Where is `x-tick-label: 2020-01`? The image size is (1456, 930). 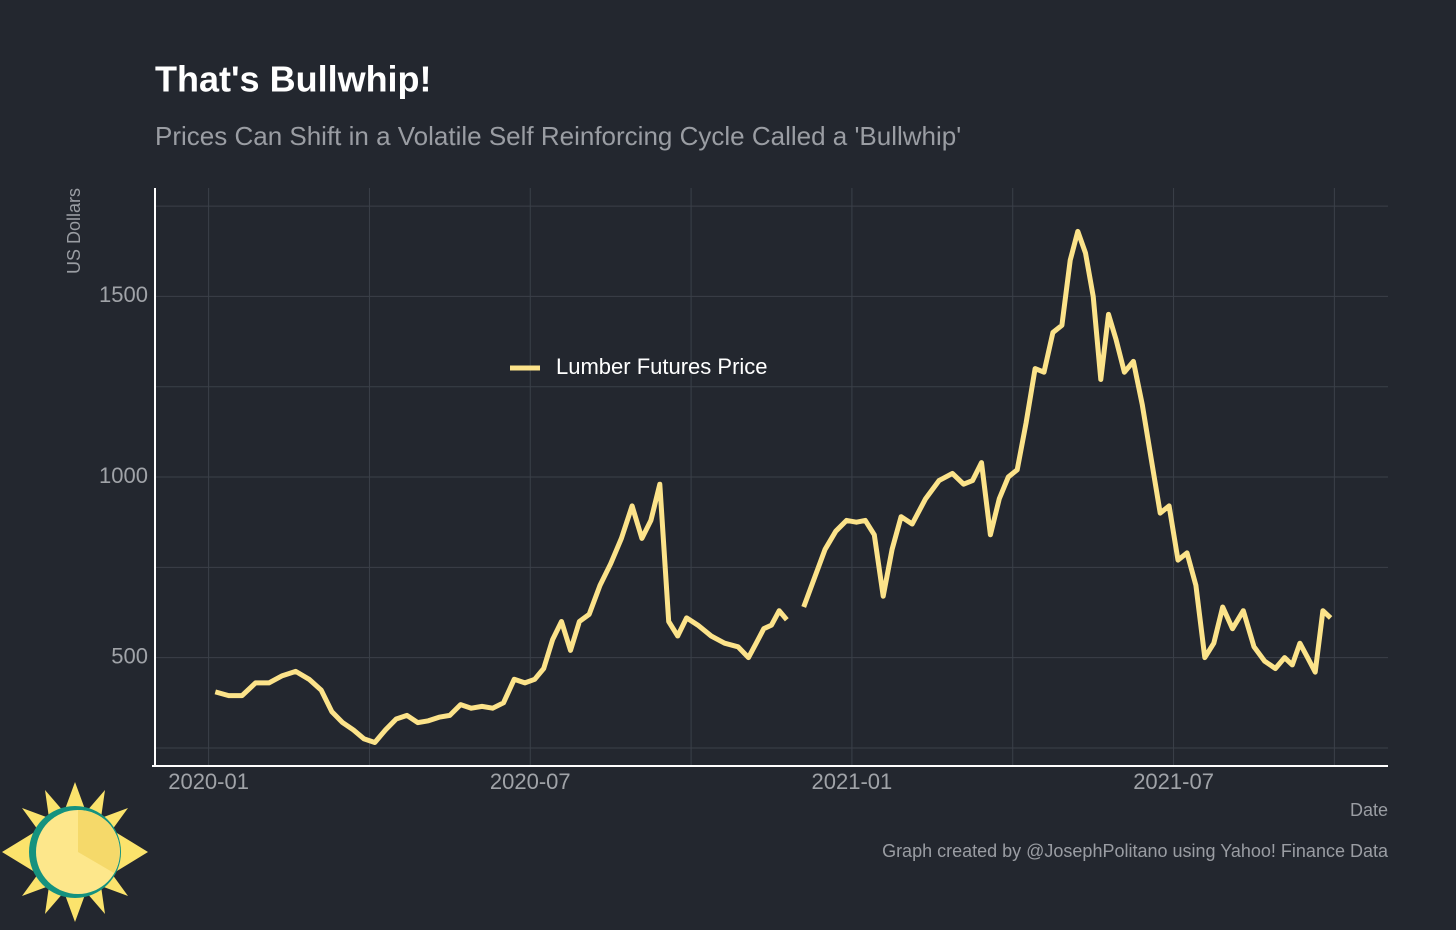
x-tick-label: 2020-01 is located at coordinates (208, 781).